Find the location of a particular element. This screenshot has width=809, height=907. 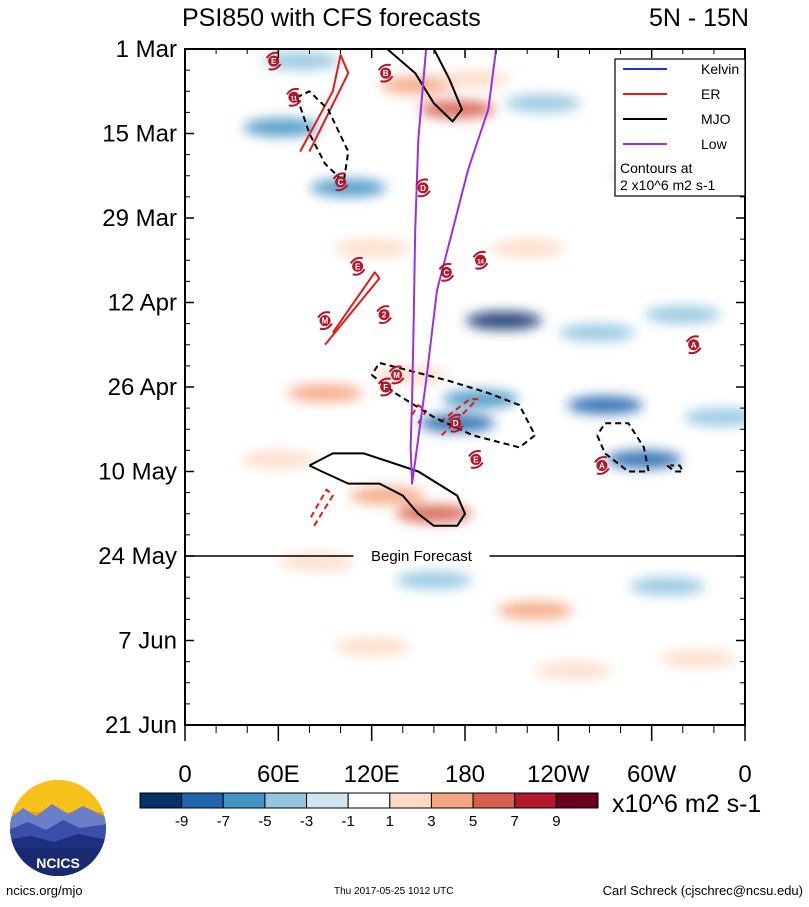

colorbar: -9 -7 -5 -3 -1 1 3 5 7 9 is located at coordinates (369, 811).